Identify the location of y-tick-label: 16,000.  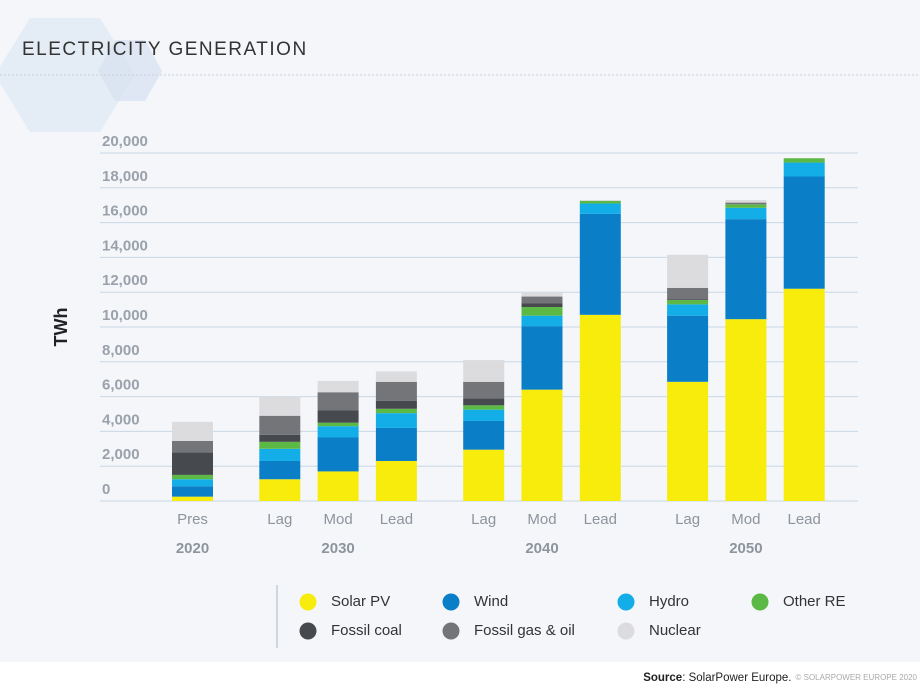
(125, 211).